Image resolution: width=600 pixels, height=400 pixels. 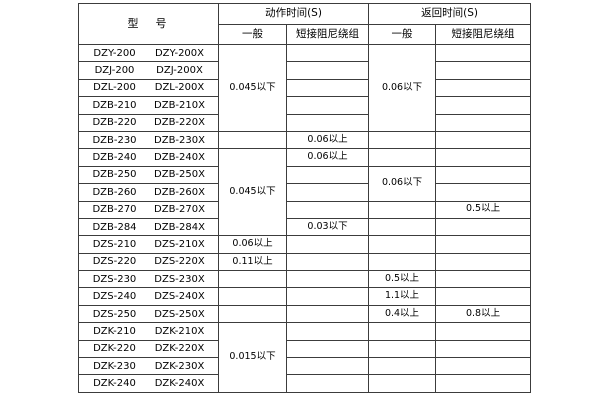 I want to click on table-row: DZS-240 DZS-240X 1.1以上, so click(x=305, y=296).